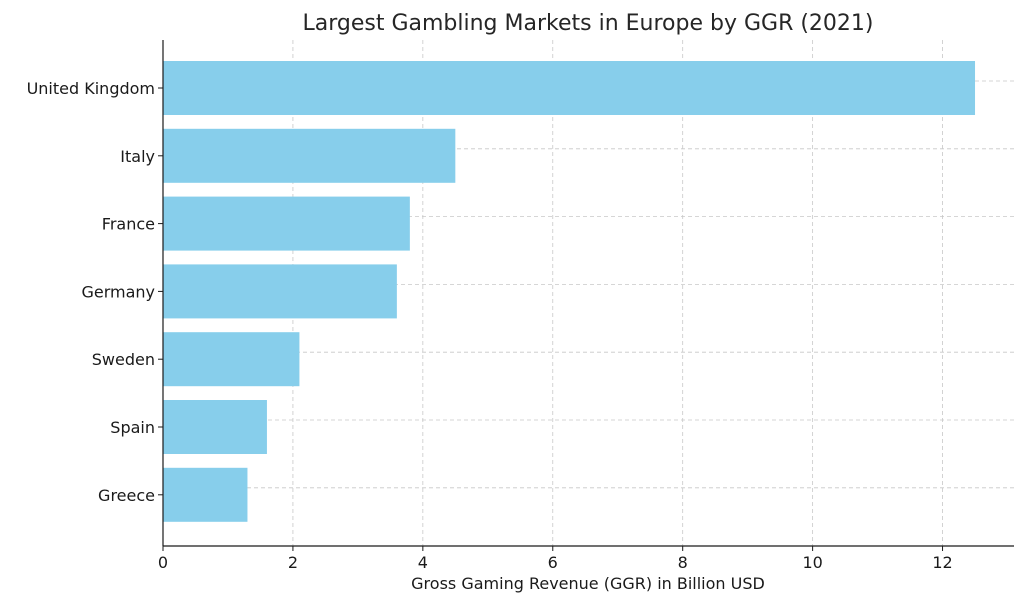 This screenshot has height=604, width=1024. I want to click on x-tick-label-6: 12, so click(942, 562).